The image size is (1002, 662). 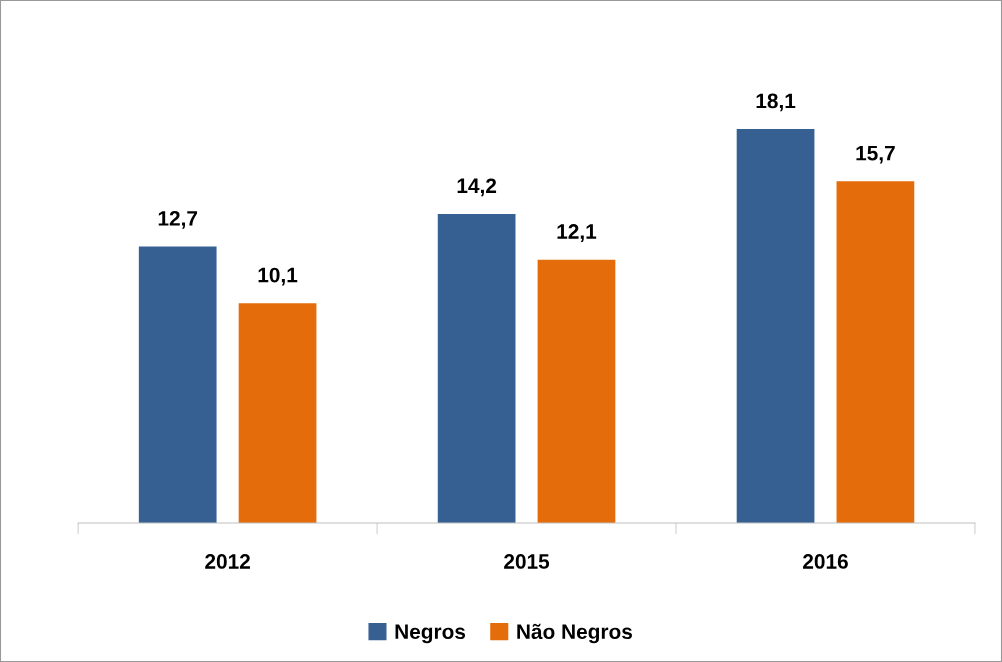 What do you see at coordinates (227, 561) in the screenshot?
I see `x-tick-label: 2012` at bounding box center [227, 561].